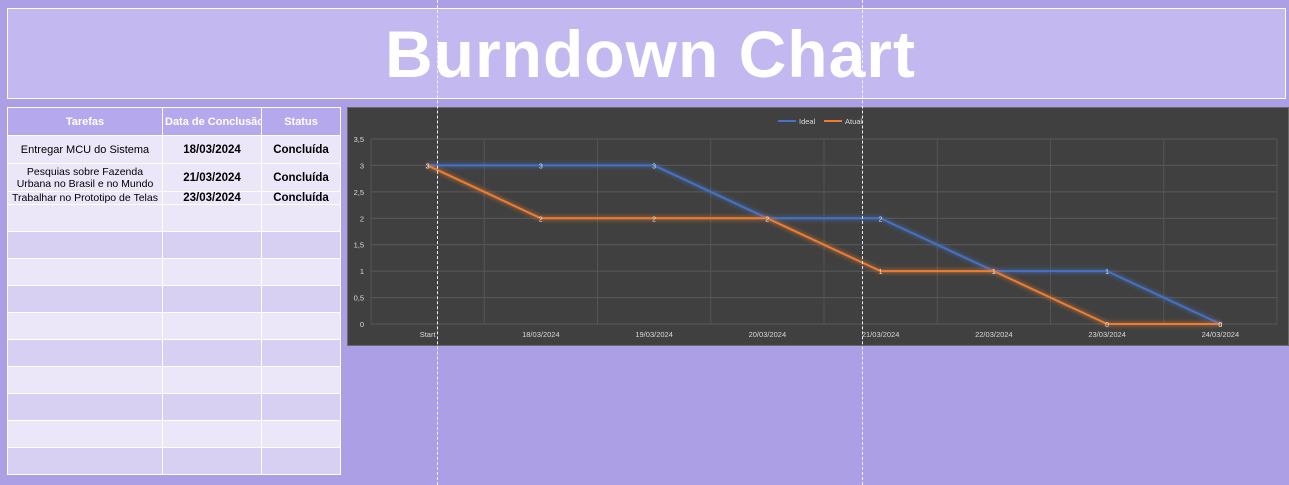 The image size is (1289, 485). Describe the element at coordinates (654, 334) in the screenshot. I see `x-tick-label: 19/03/2024` at that location.